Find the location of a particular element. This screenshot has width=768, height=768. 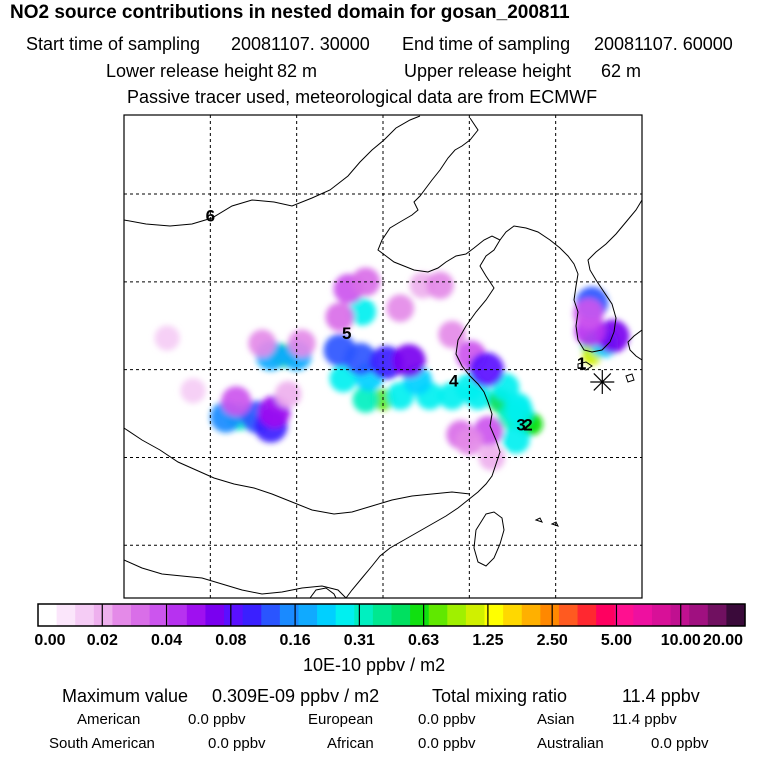

source-marker-2: 2 is located at coordinates (527, 424).